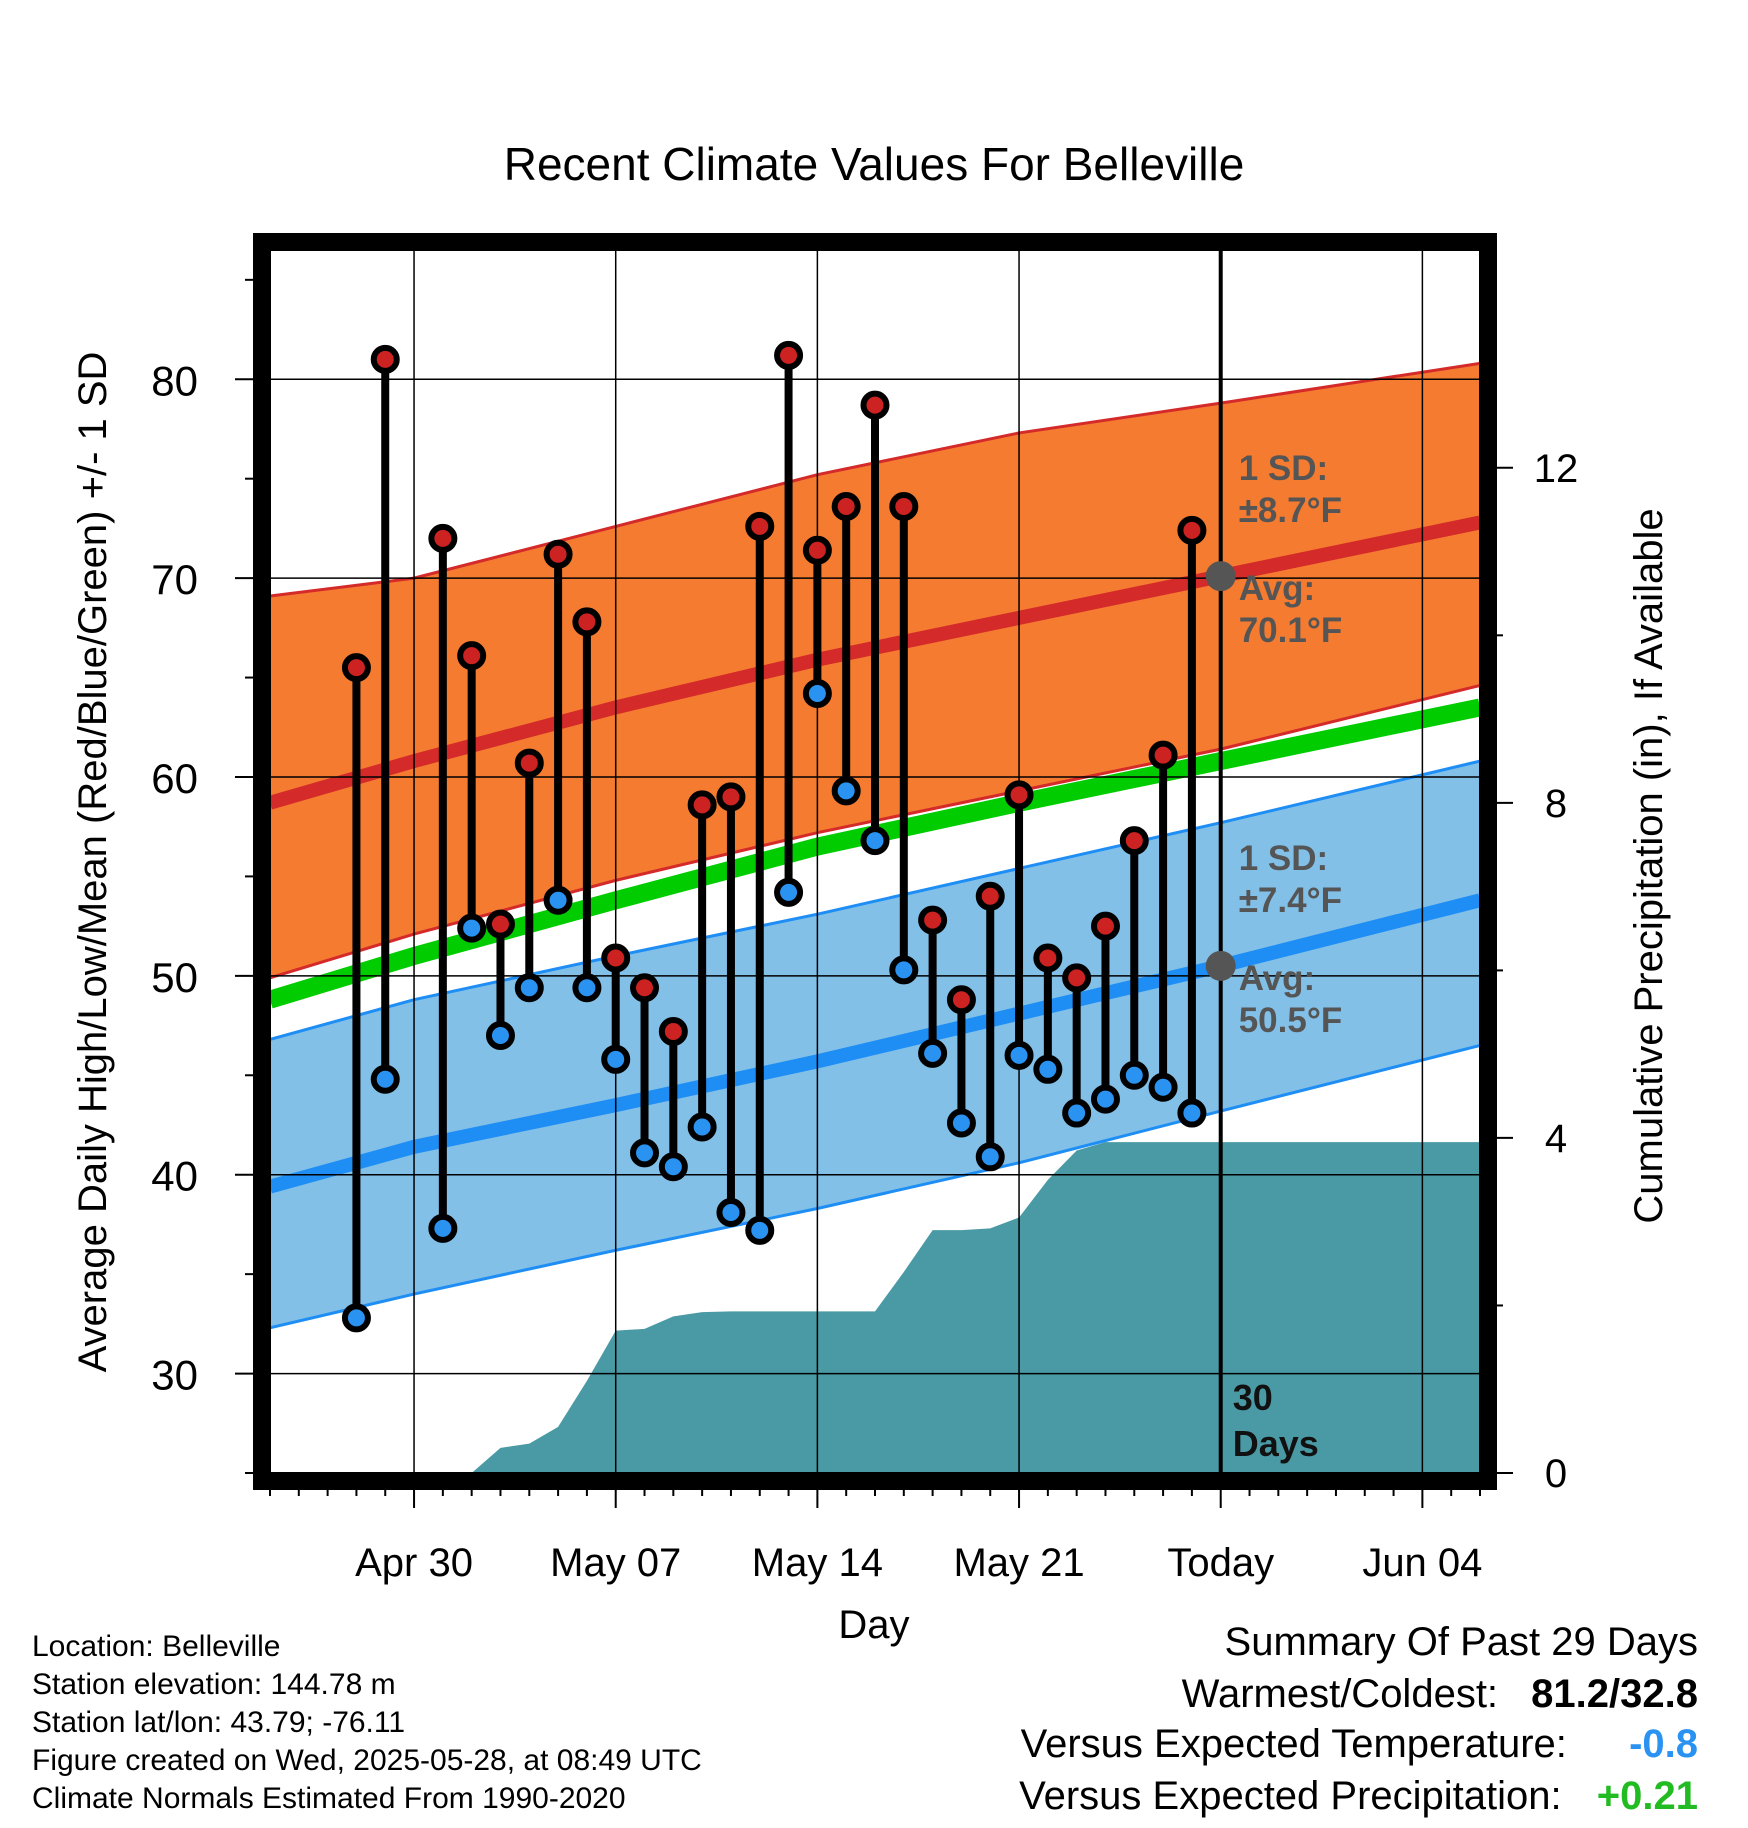  I want to click on summary-warm-cold-label: Warmest/Coldest:, so click(1340, 1694).